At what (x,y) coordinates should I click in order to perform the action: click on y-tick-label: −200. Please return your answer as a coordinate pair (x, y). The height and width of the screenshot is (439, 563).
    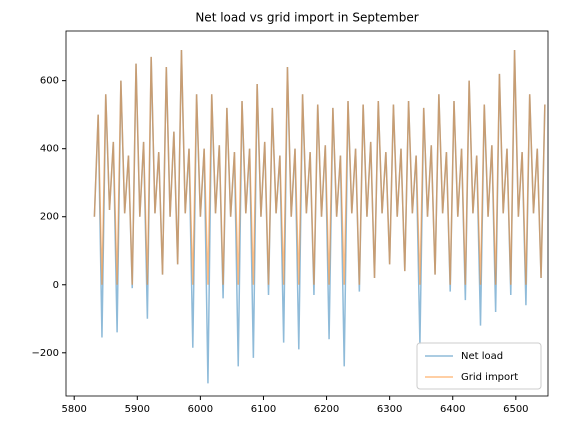
    Looking at the image, I should click on (45, 353).